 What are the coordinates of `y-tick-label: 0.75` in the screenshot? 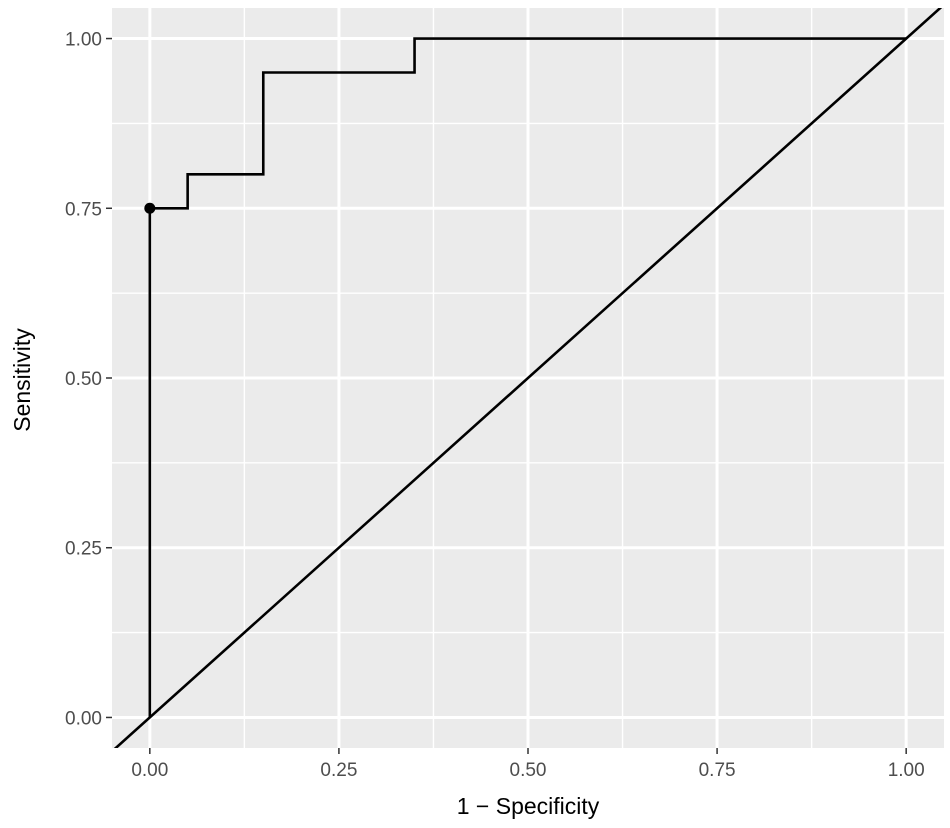 It's located at (83, 209).